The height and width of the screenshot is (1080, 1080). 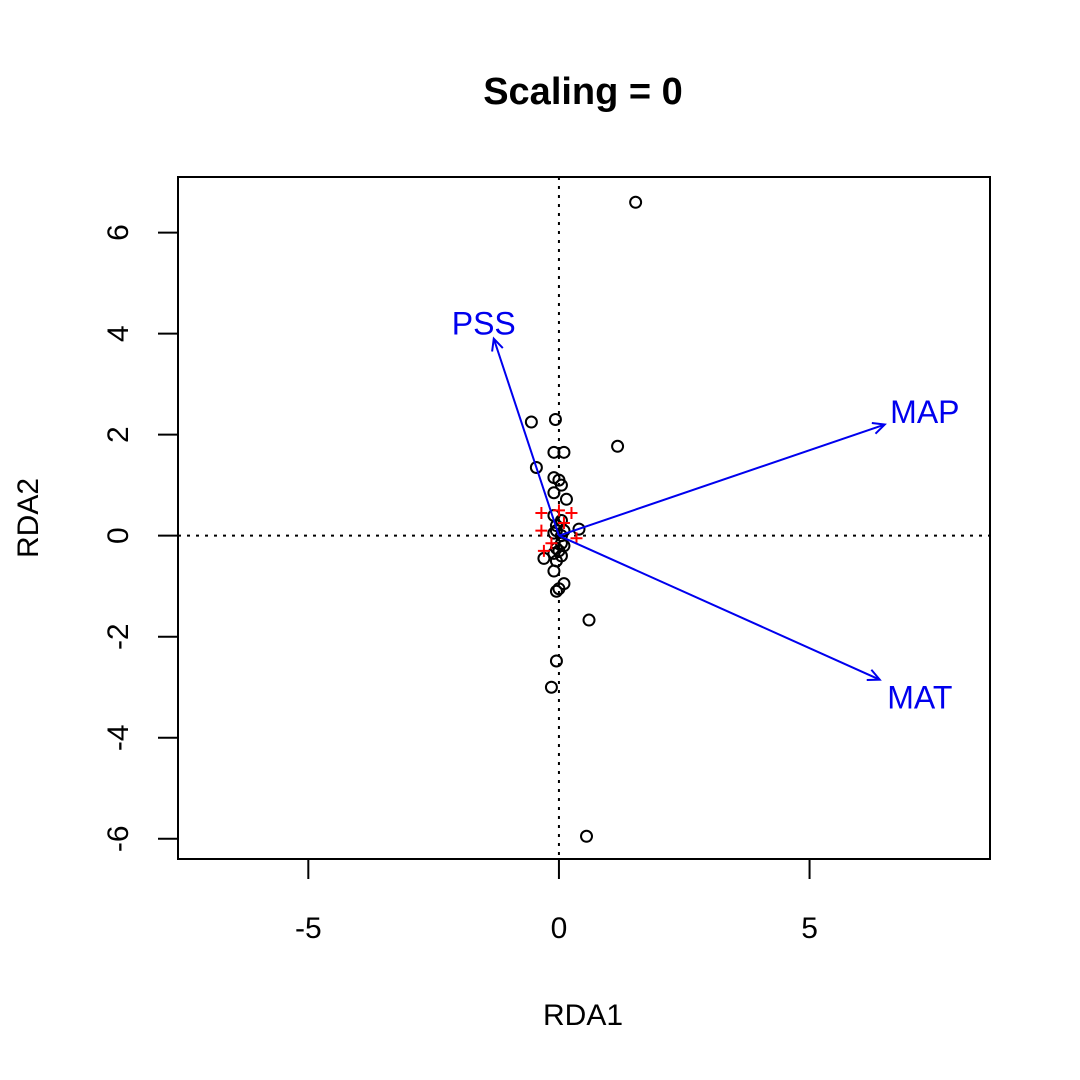 I want to click on site-points, so click(x=583, y=519).